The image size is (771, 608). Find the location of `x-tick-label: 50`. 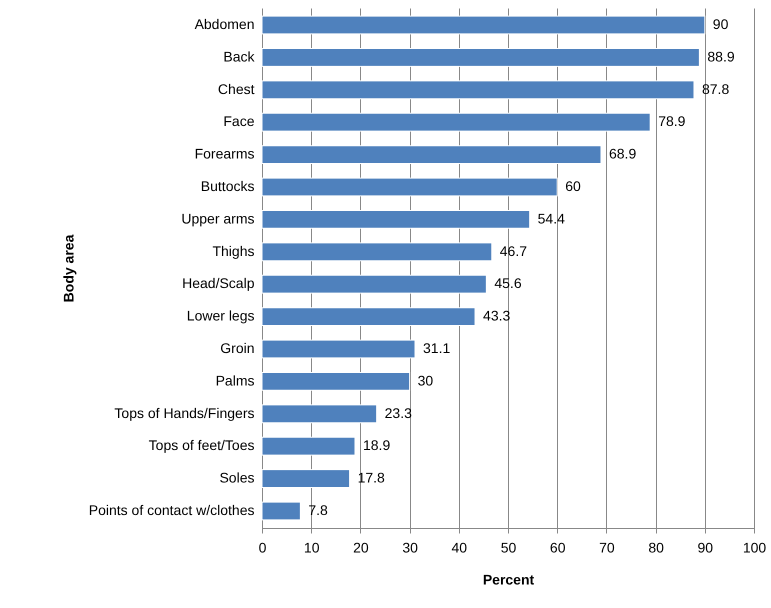

x-tick-label: 50 is located at coordinates (508, 548).